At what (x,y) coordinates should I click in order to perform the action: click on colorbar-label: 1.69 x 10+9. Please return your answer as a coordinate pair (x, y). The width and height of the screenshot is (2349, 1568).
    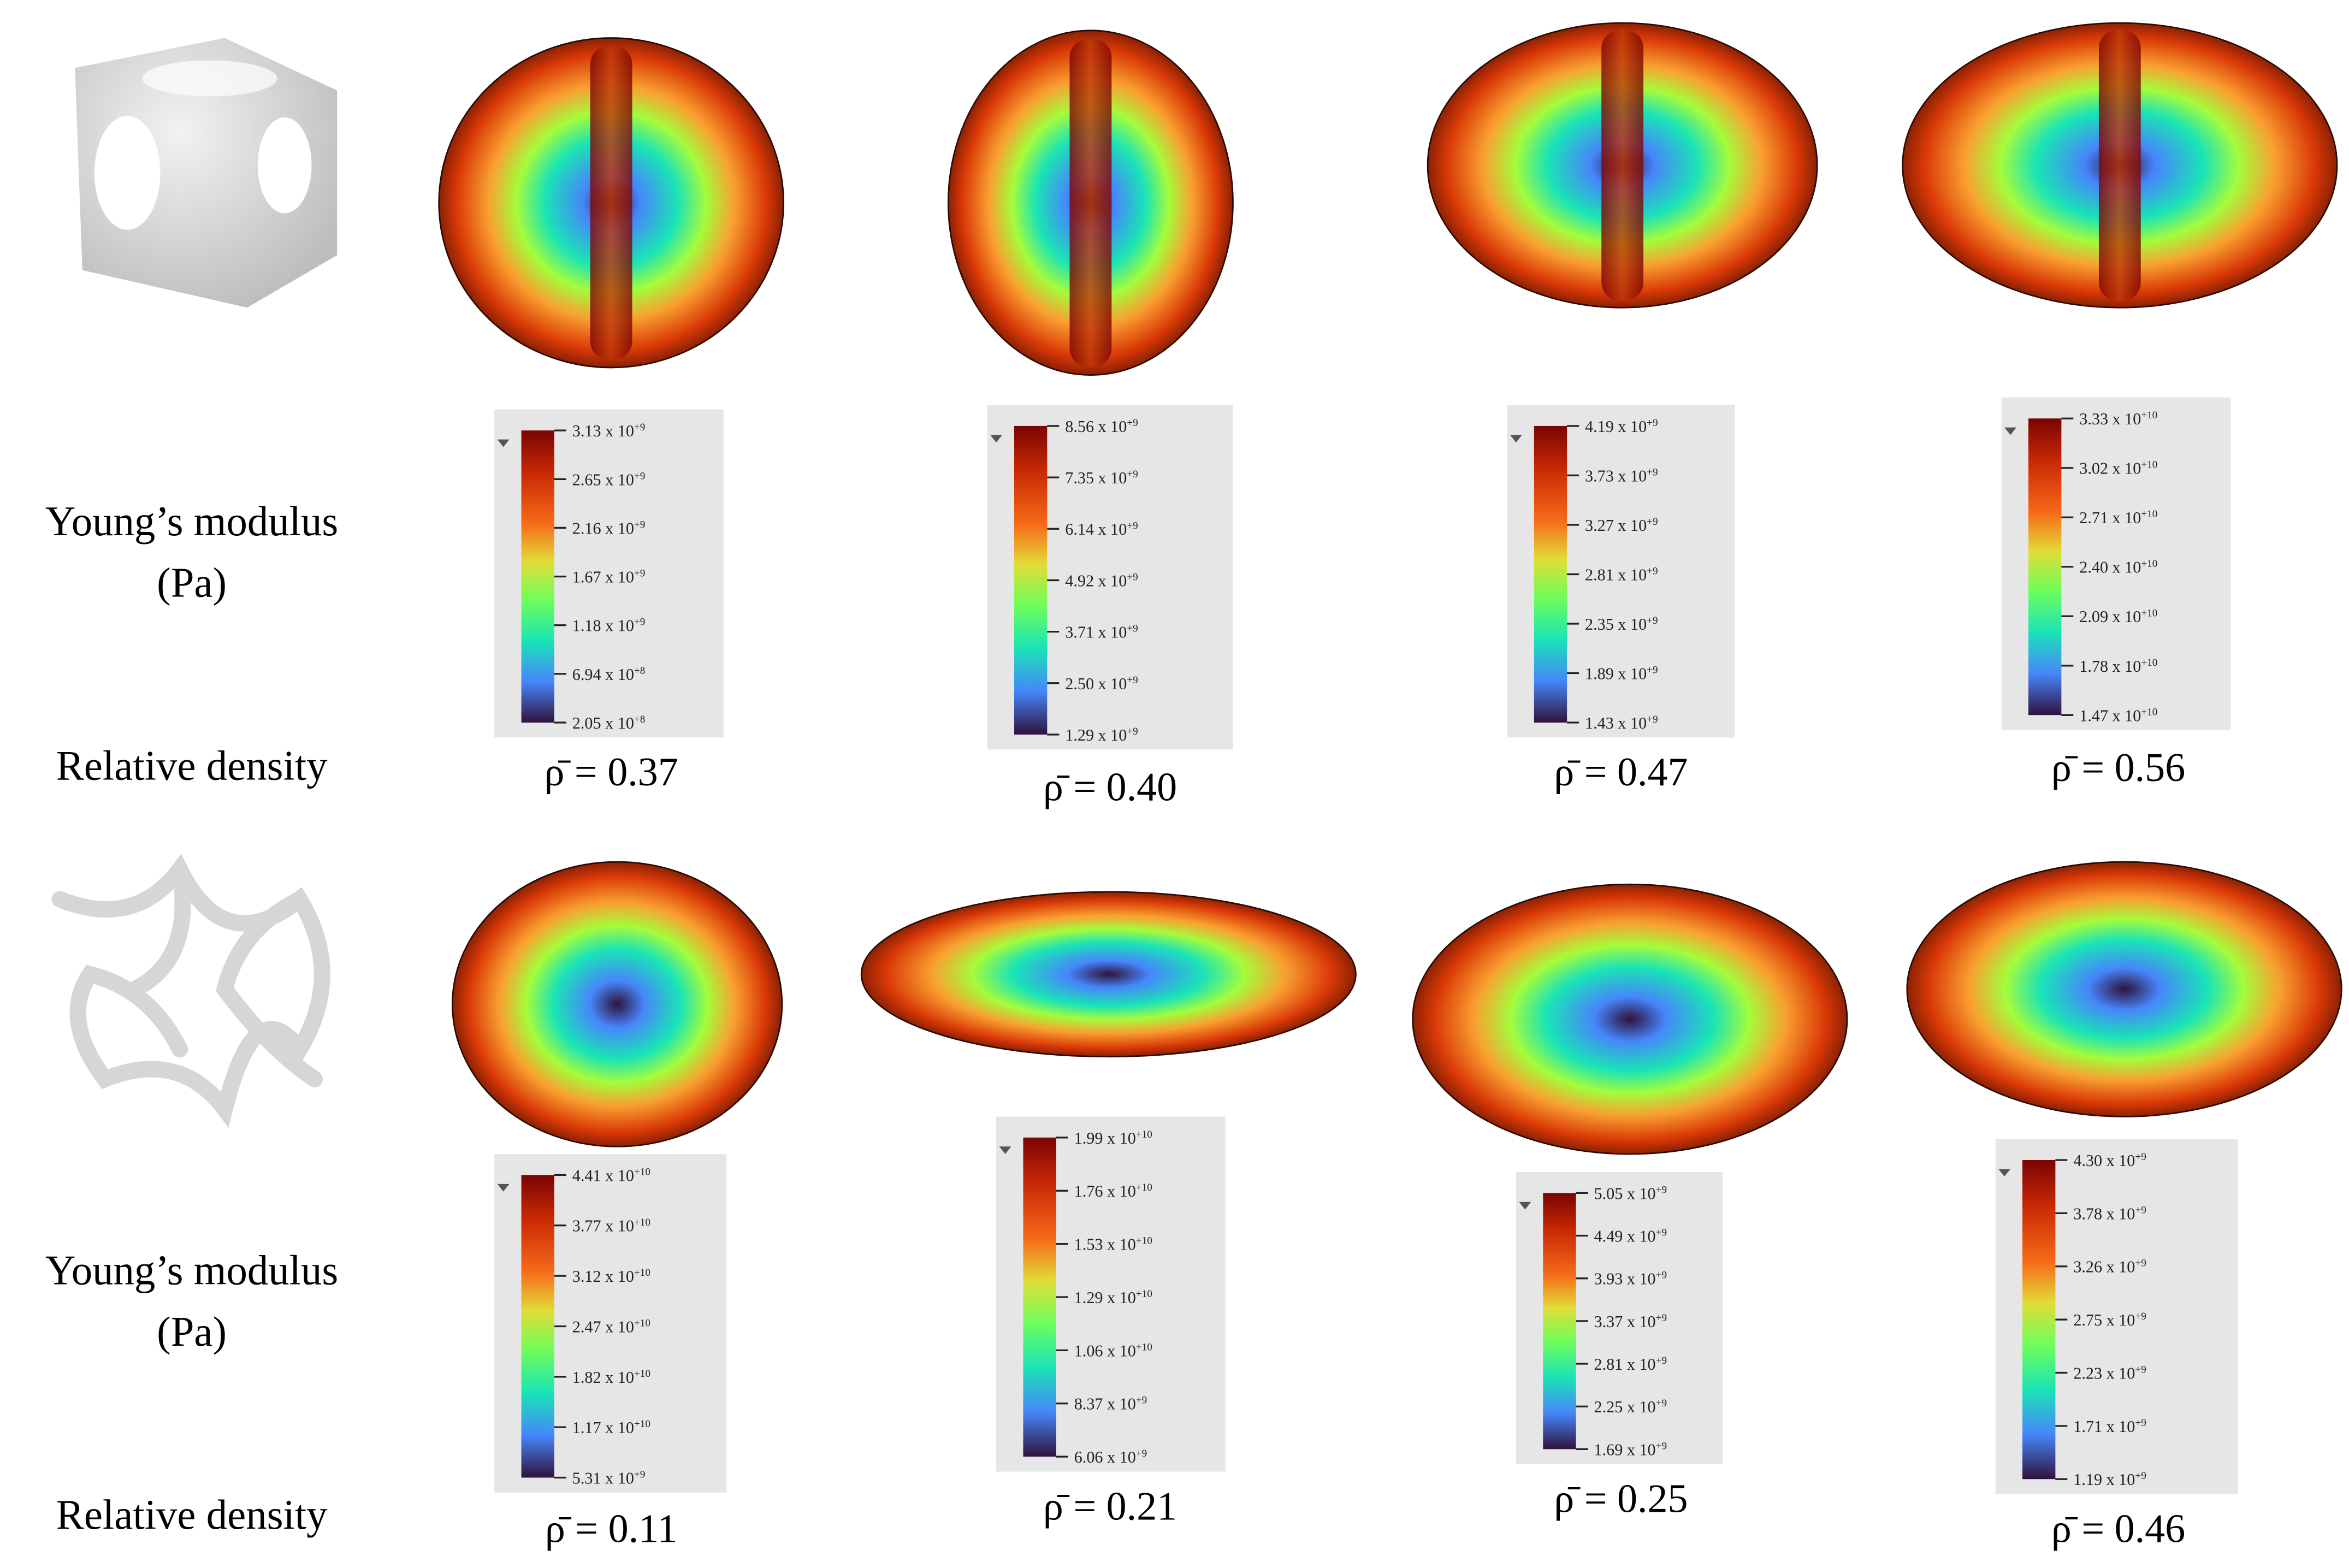
    Looking at the image, I should click on (1630, 1449).